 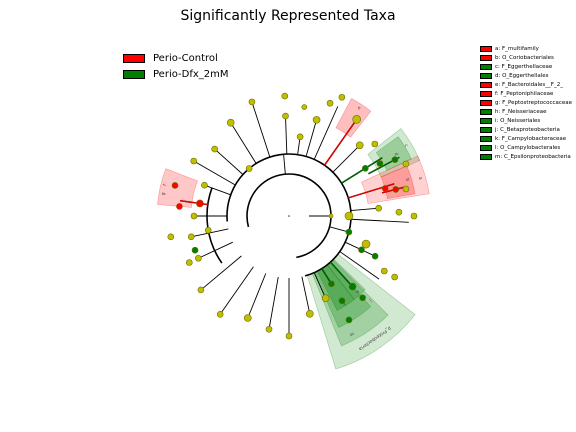 I want to click on clade-legend-item: b: O_Coriobacteriales, so click(x=528, y=57).